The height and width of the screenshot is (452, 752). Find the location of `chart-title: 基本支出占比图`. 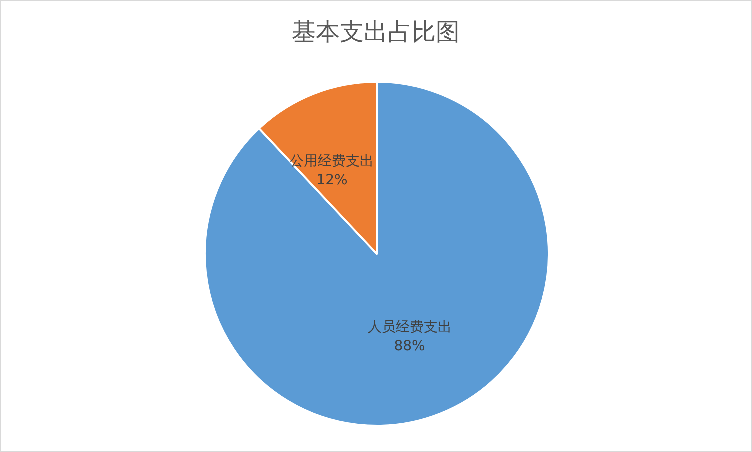

chart-title: 基本支出占比图 is located at coordinates (376, 32).